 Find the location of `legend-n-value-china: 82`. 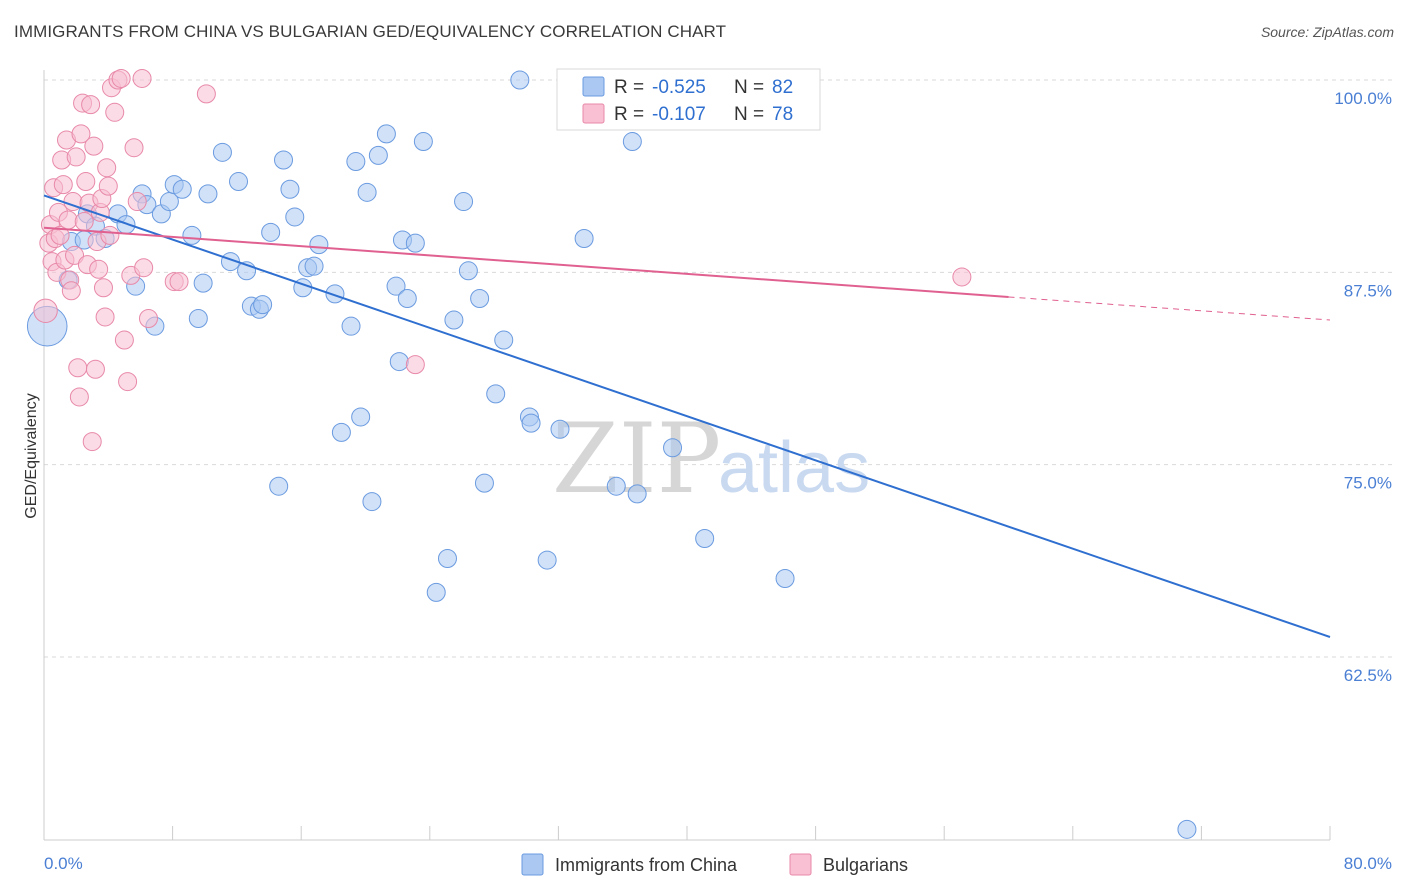

legend-n-value-china: 82 is located at coordinates (782, 87).